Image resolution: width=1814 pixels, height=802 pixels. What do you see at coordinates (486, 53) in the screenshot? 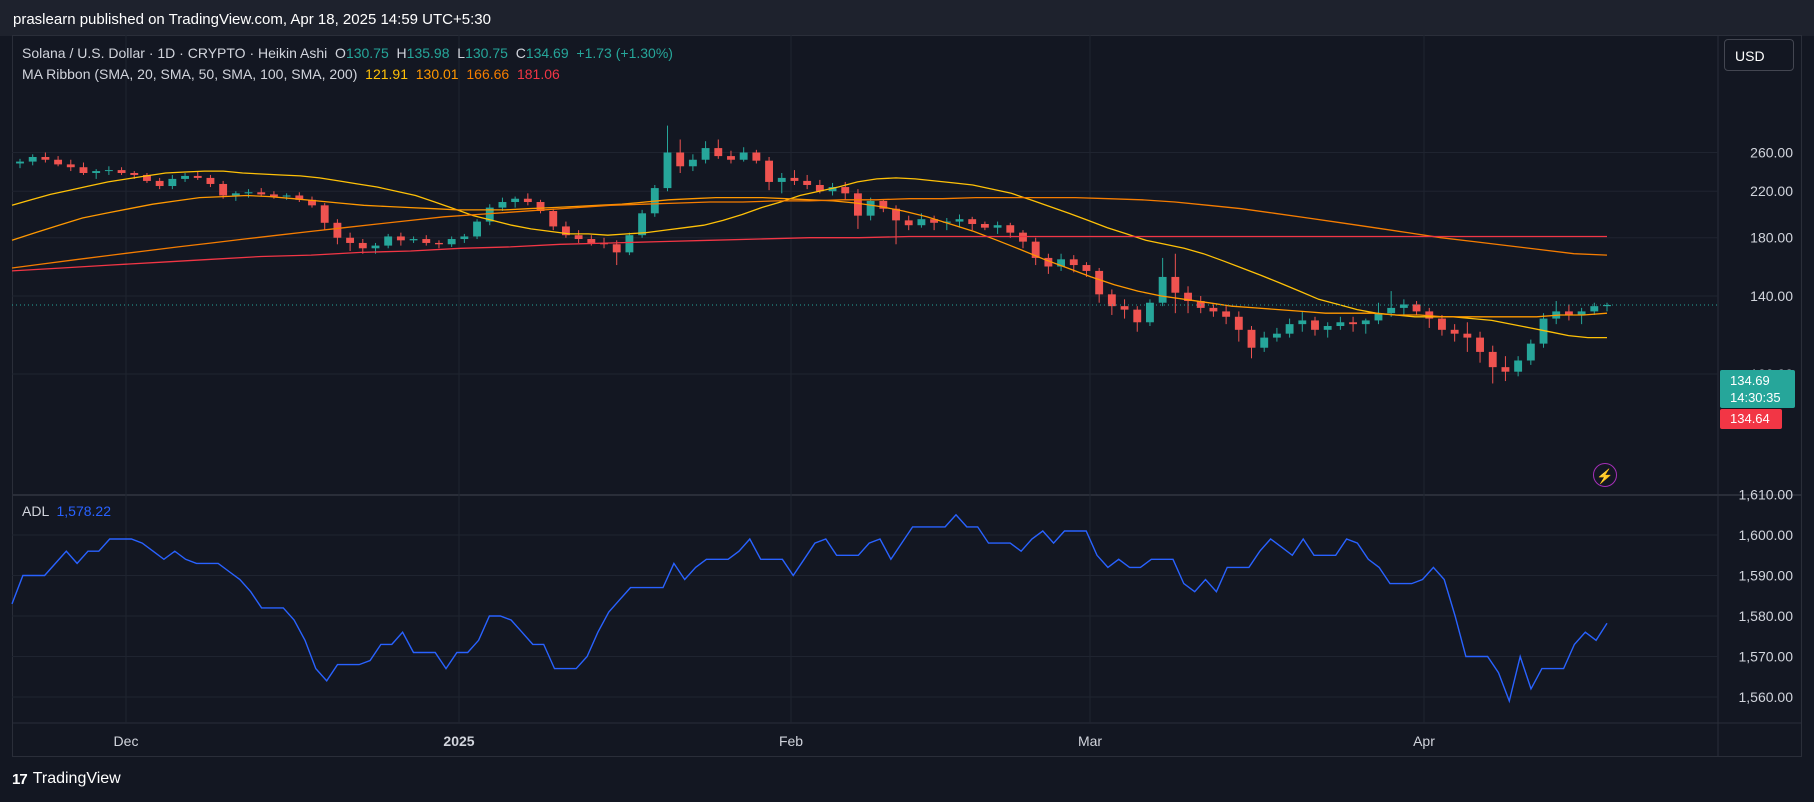
I see `low-value: 130.75` at bounding box center [486, 53].